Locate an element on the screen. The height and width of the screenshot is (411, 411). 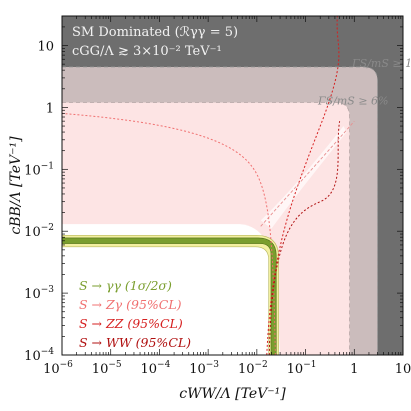
legend-entry: S → WW (95%CL) is located at coordinates (135, 342).